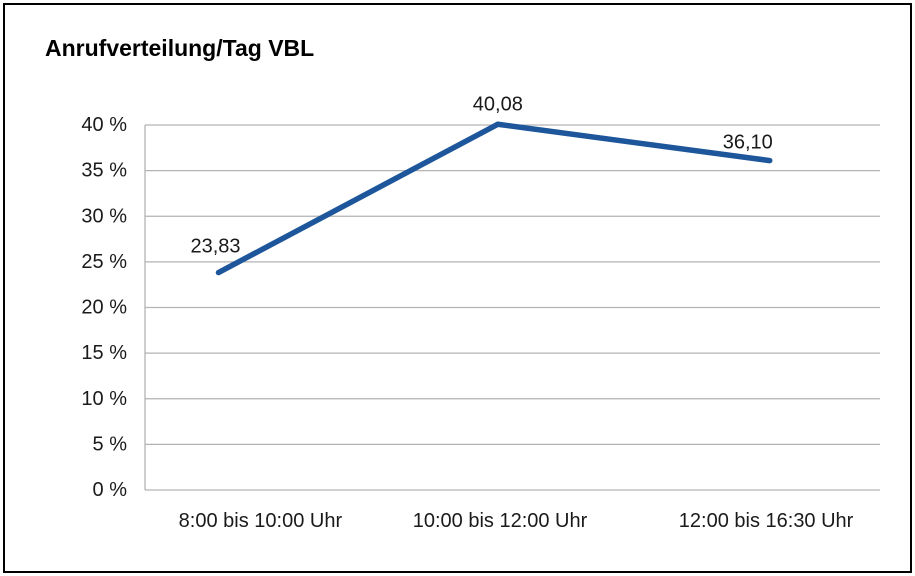 The image size is (915, 576). What do you see at coordinates (748, 143) in the screenshot?
I see `data-point-label: 36,10` at bounding box center [748, 143].